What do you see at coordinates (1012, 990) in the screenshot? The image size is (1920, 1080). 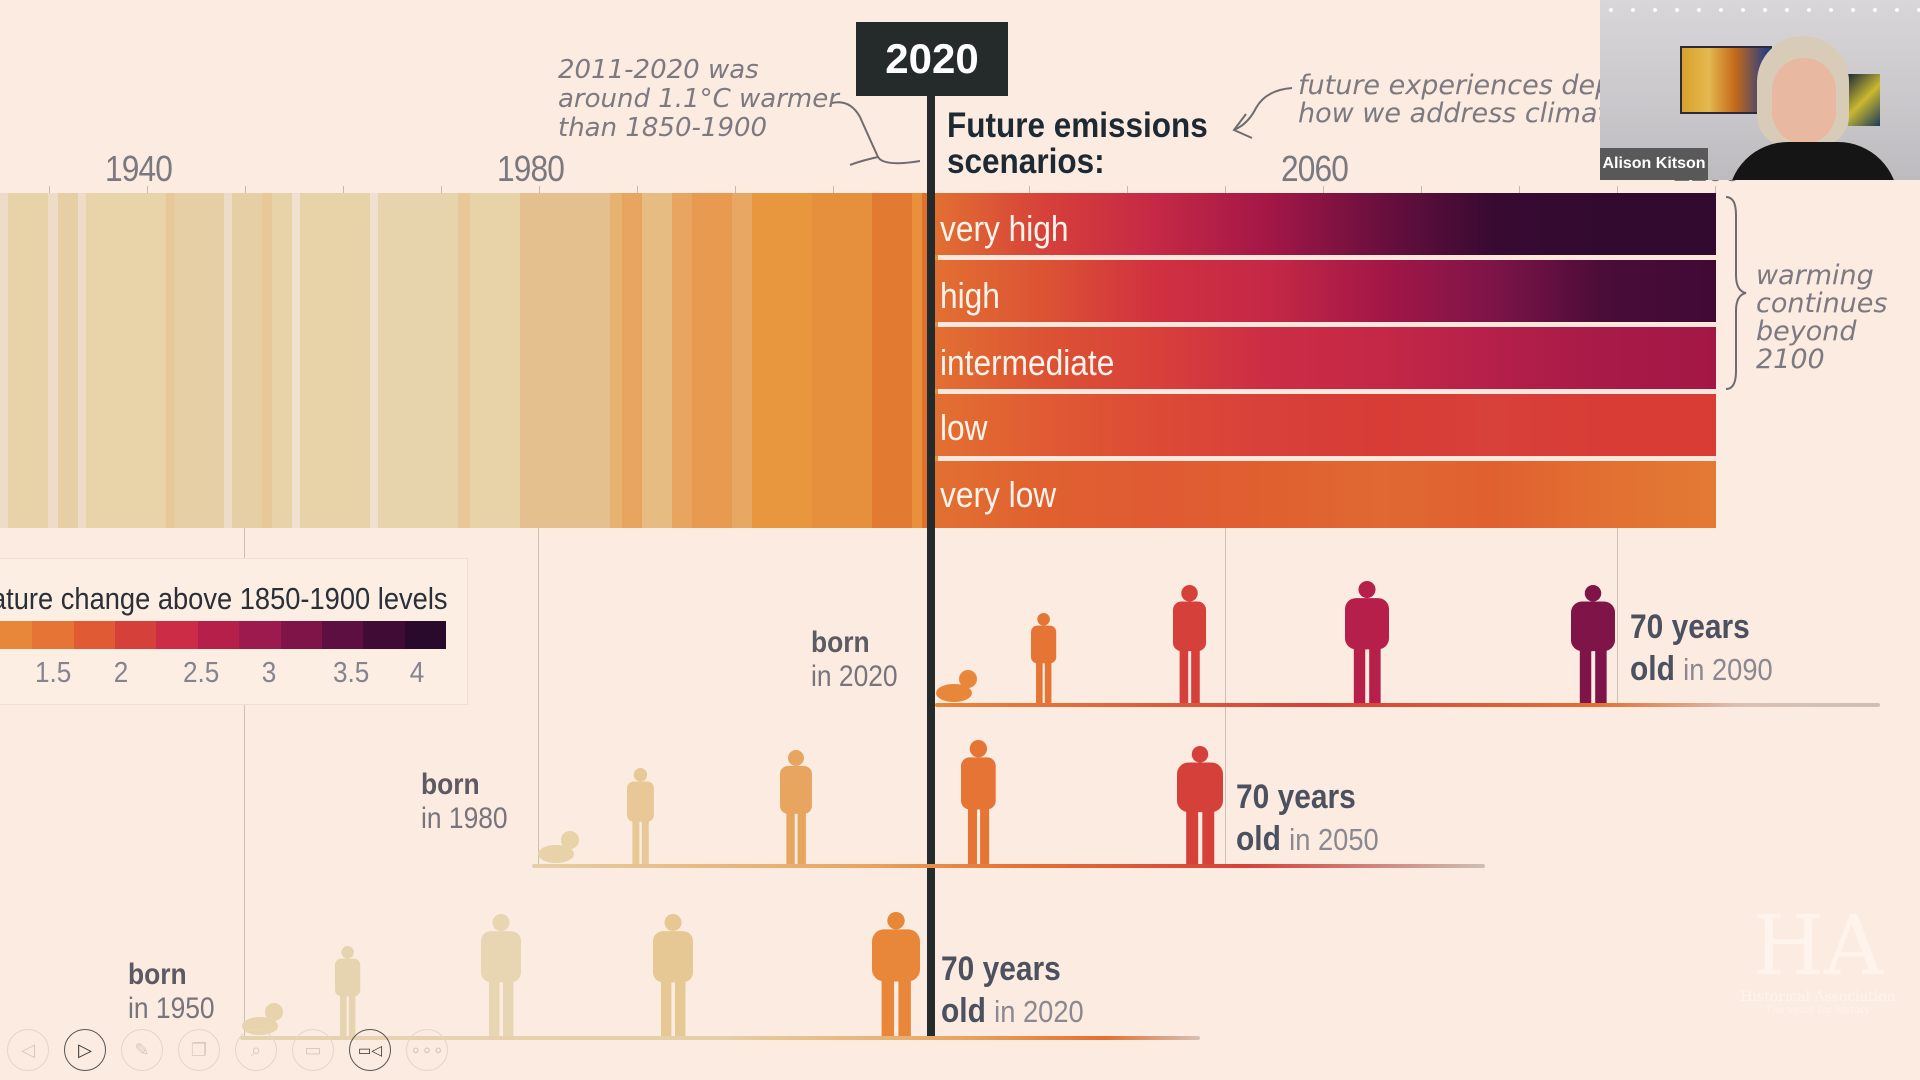 I see `age70-2020-label: 70 years old in 2020` at bounding box center [1012, 990].